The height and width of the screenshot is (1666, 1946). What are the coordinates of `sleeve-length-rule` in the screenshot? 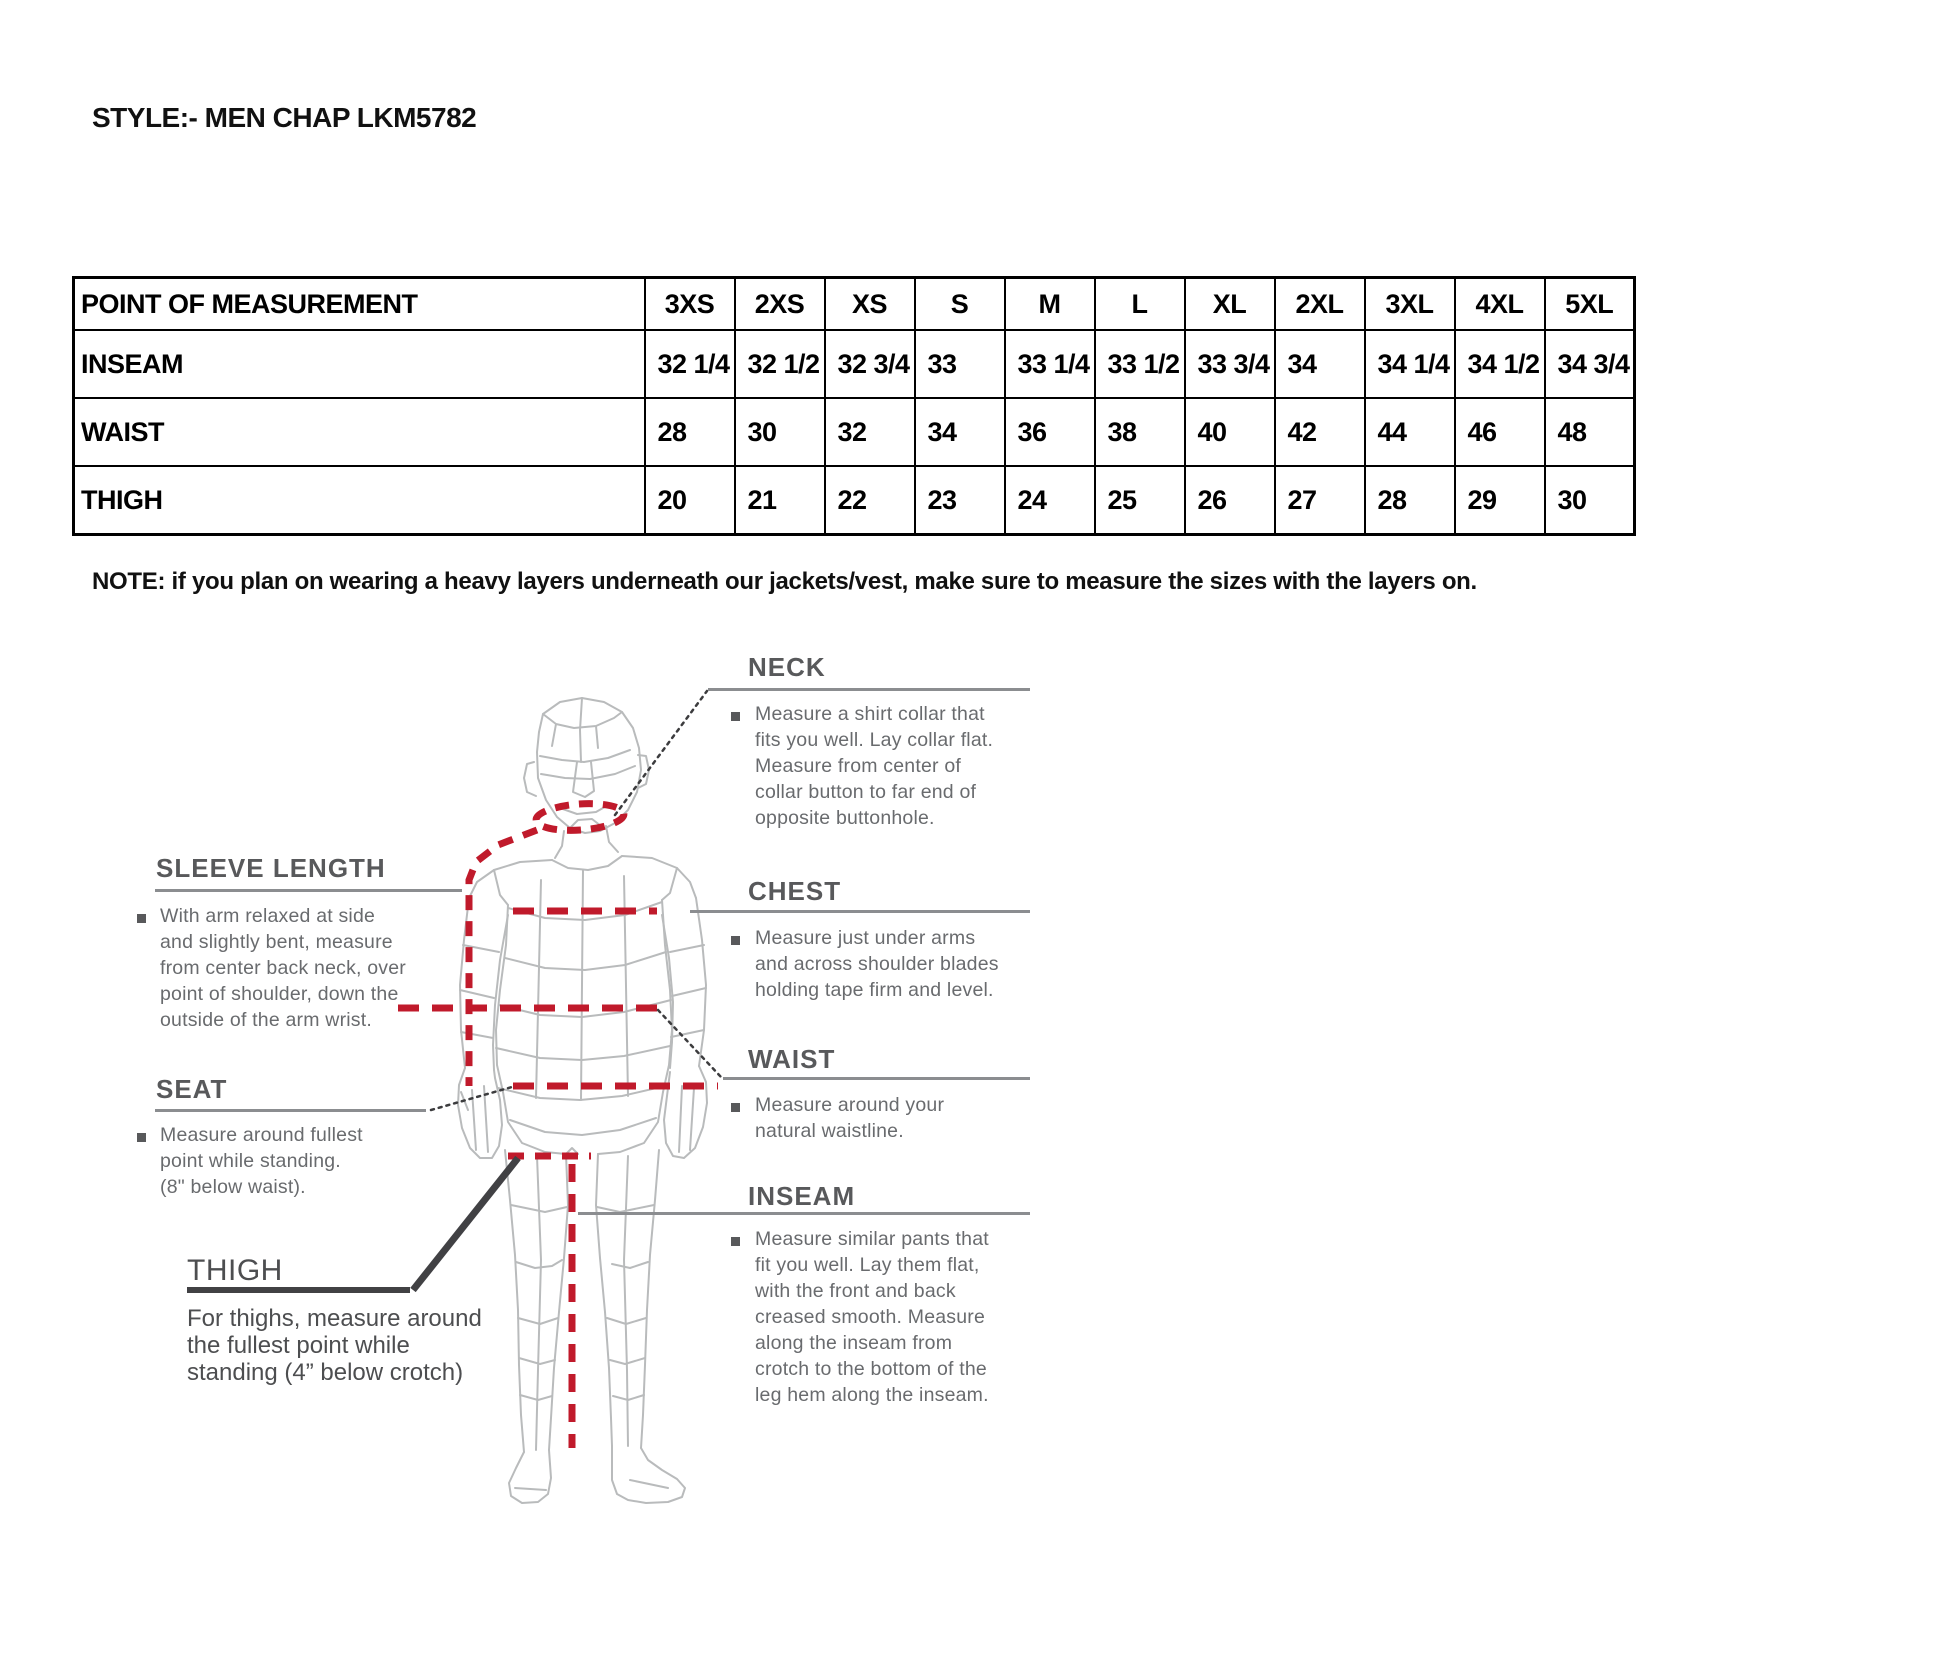 It's located at (308, 890).